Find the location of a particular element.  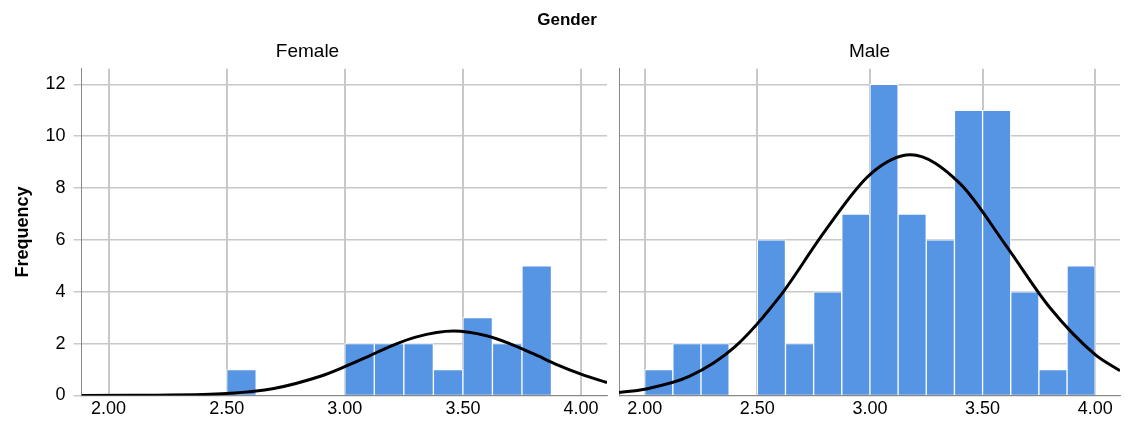

y-tick-label: 4 is located at coordinates (60, 290).